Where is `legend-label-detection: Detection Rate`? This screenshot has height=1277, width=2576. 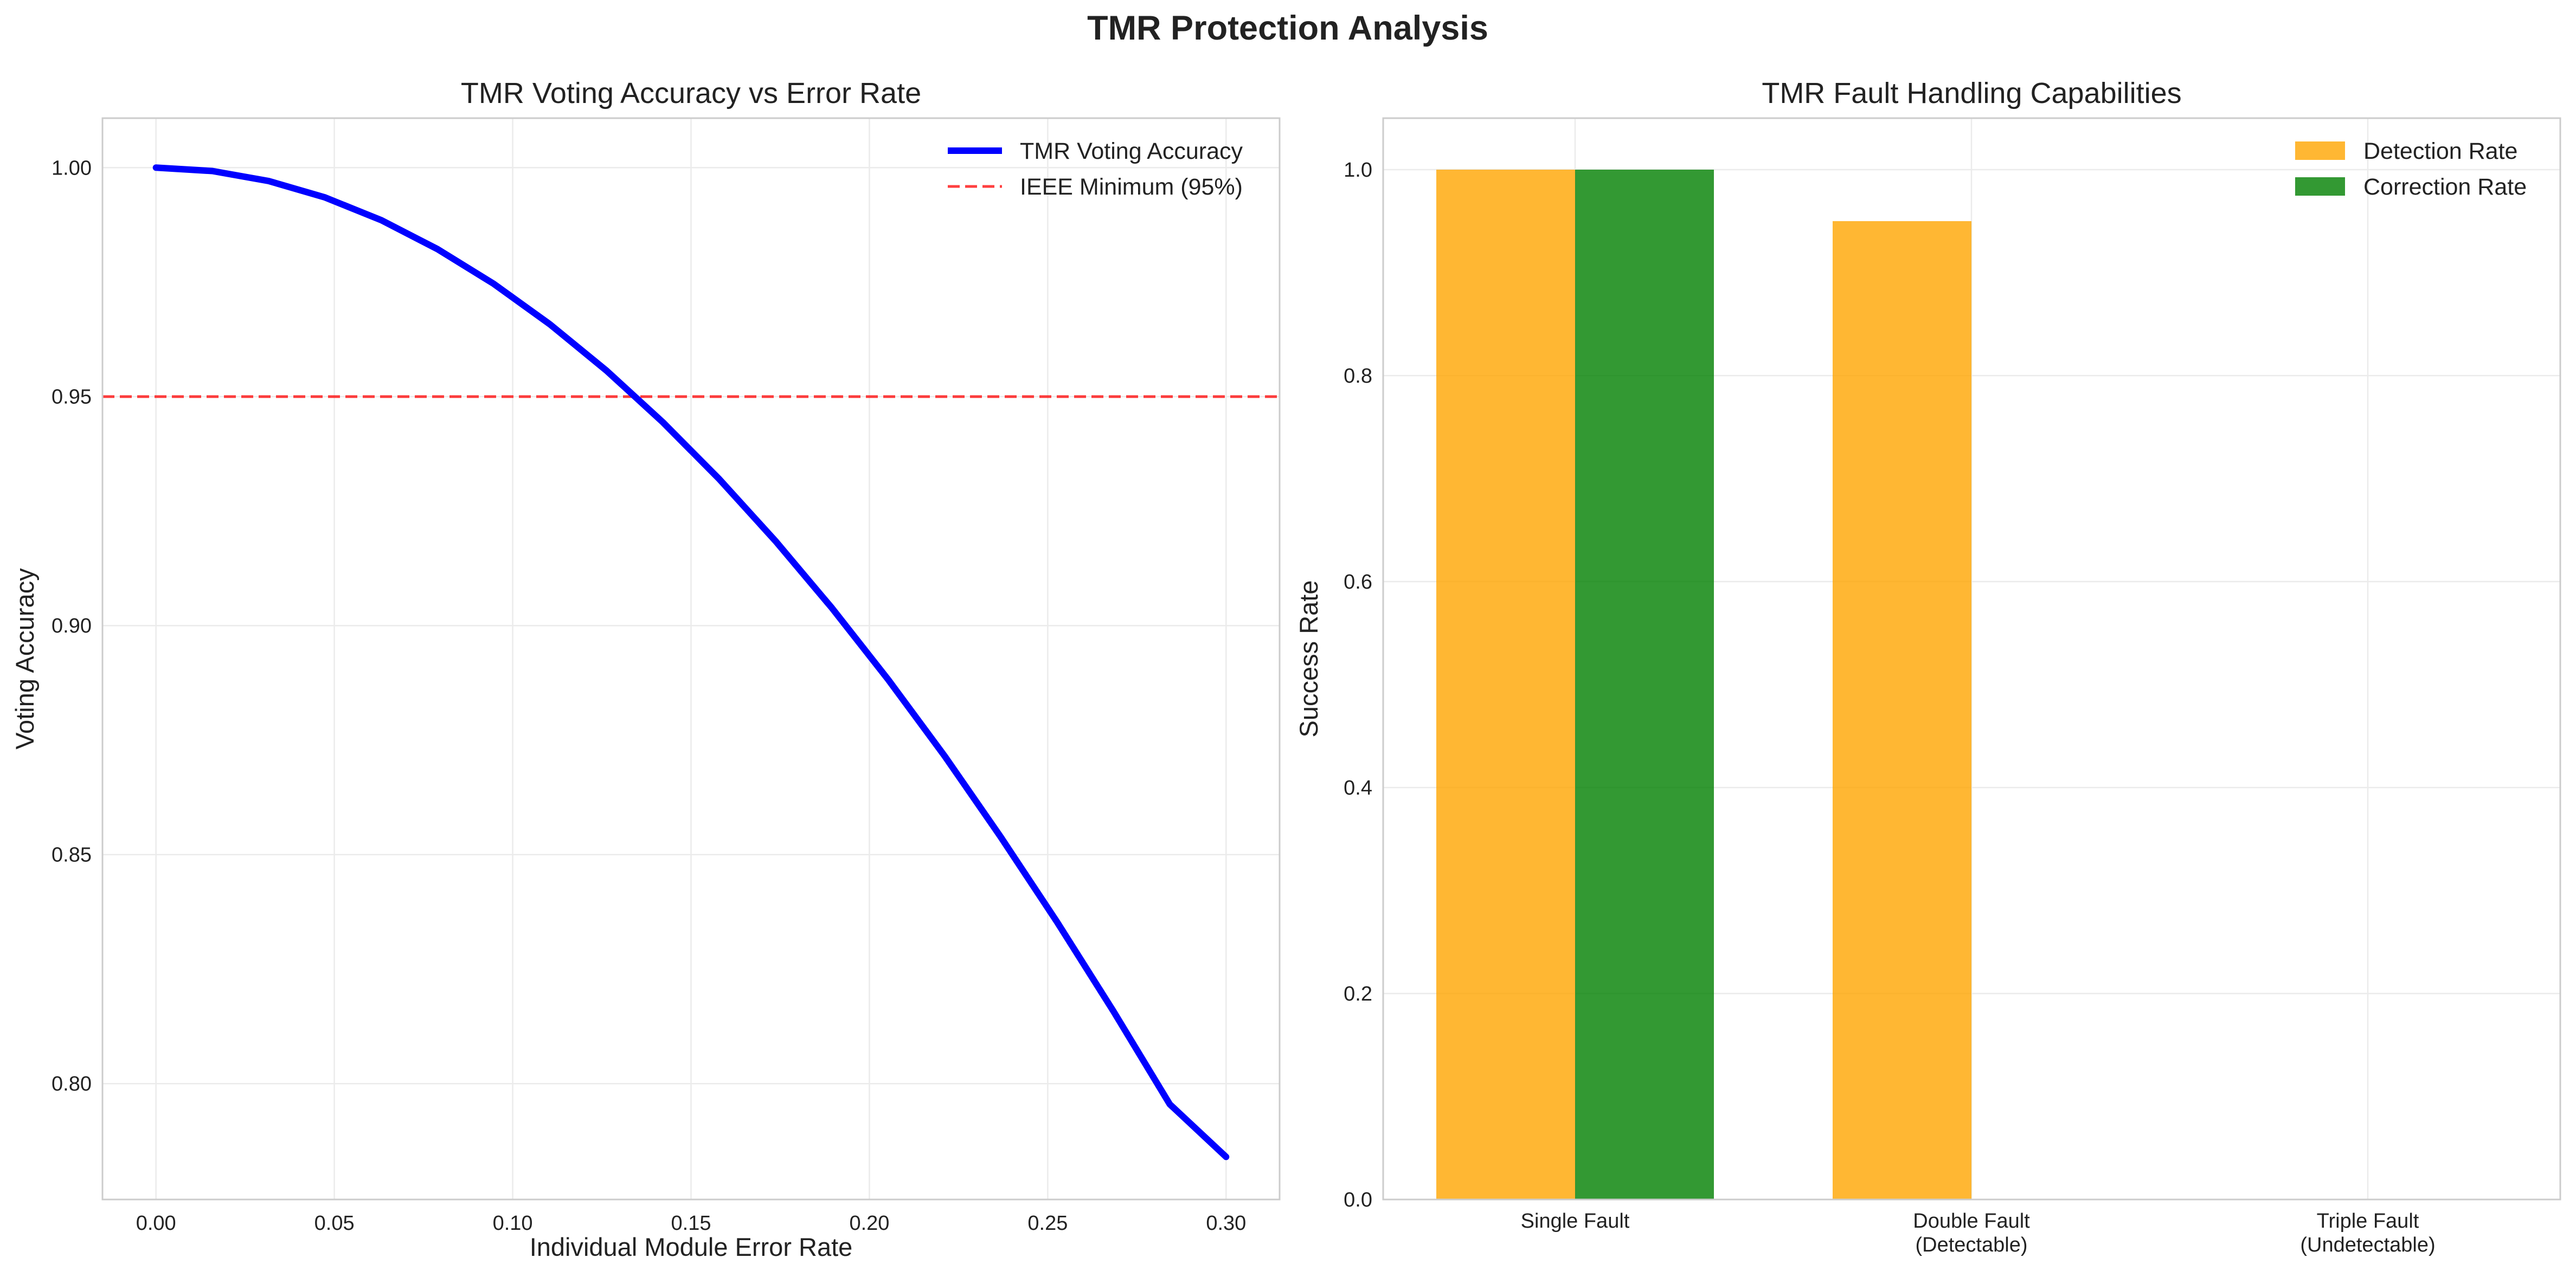 legend-label-detection: Detection Rate is located at coordinates (2440, 151).